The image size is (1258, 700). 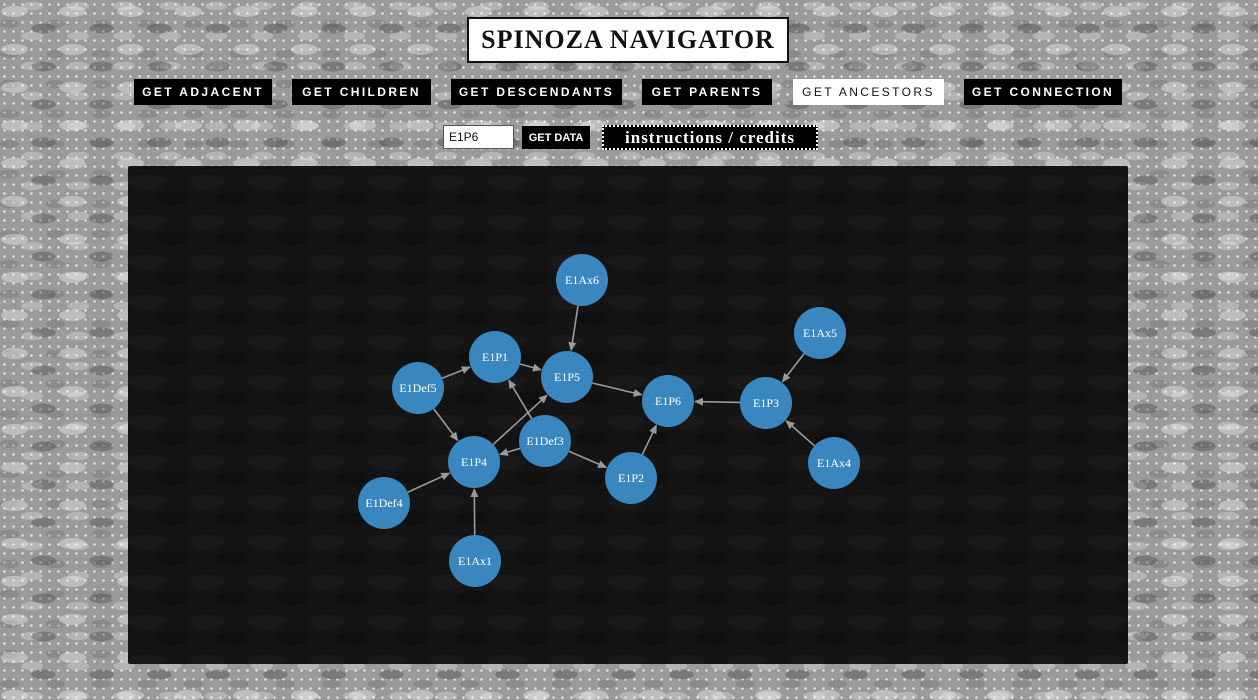 I want to click on node-label: E1Ax6, so click(x=582, y=280).